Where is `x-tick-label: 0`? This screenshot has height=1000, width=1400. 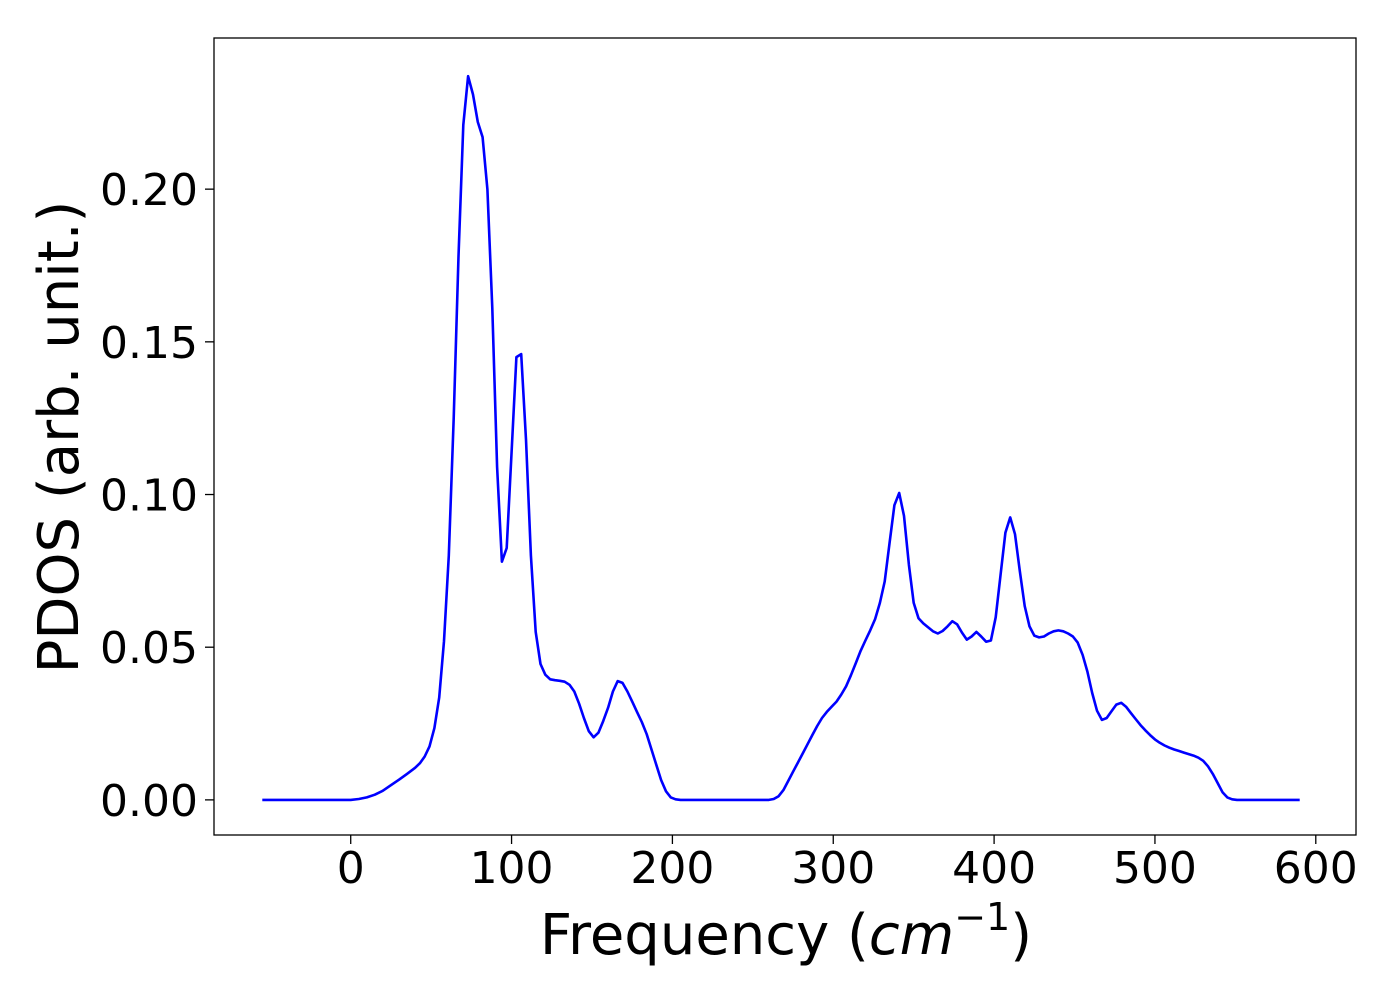 x-tick-label: 0 is located at coordinates (351, 868).